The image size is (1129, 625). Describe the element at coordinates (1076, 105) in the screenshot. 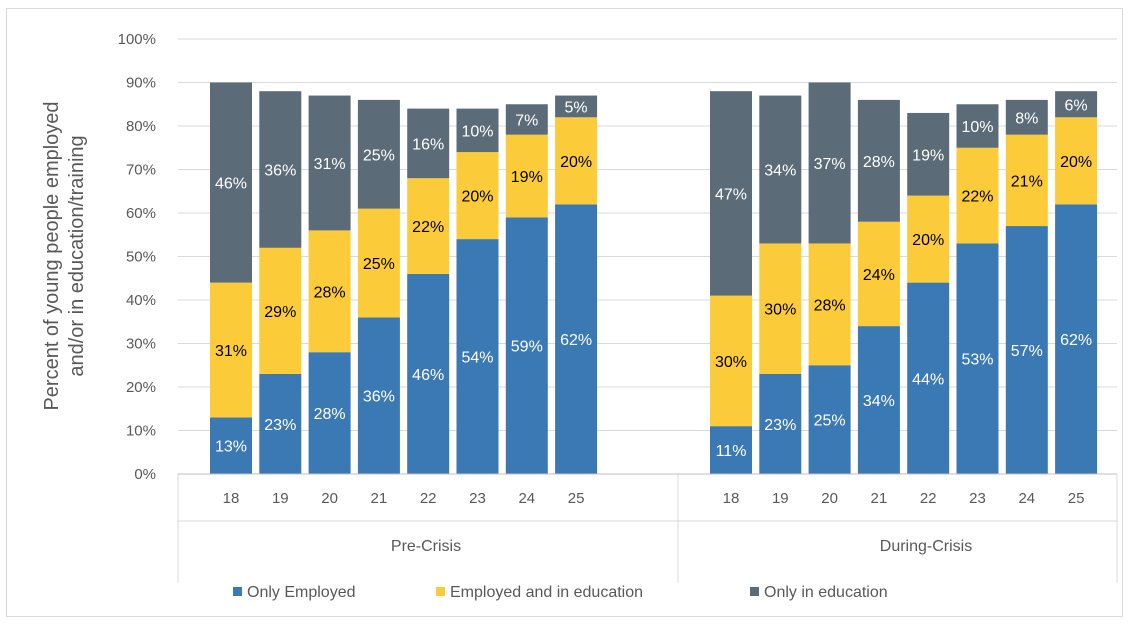

I see `data-label: 6%` at that location.